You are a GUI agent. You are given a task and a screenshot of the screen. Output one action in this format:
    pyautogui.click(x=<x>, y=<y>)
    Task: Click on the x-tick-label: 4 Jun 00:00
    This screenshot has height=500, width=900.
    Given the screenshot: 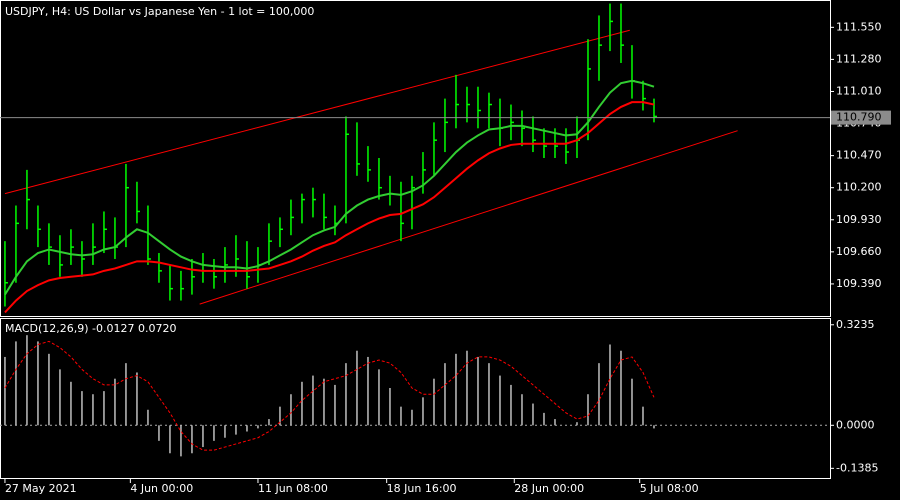 What is the action you would take?
    pyautogui.click(x=161, y=488)
    